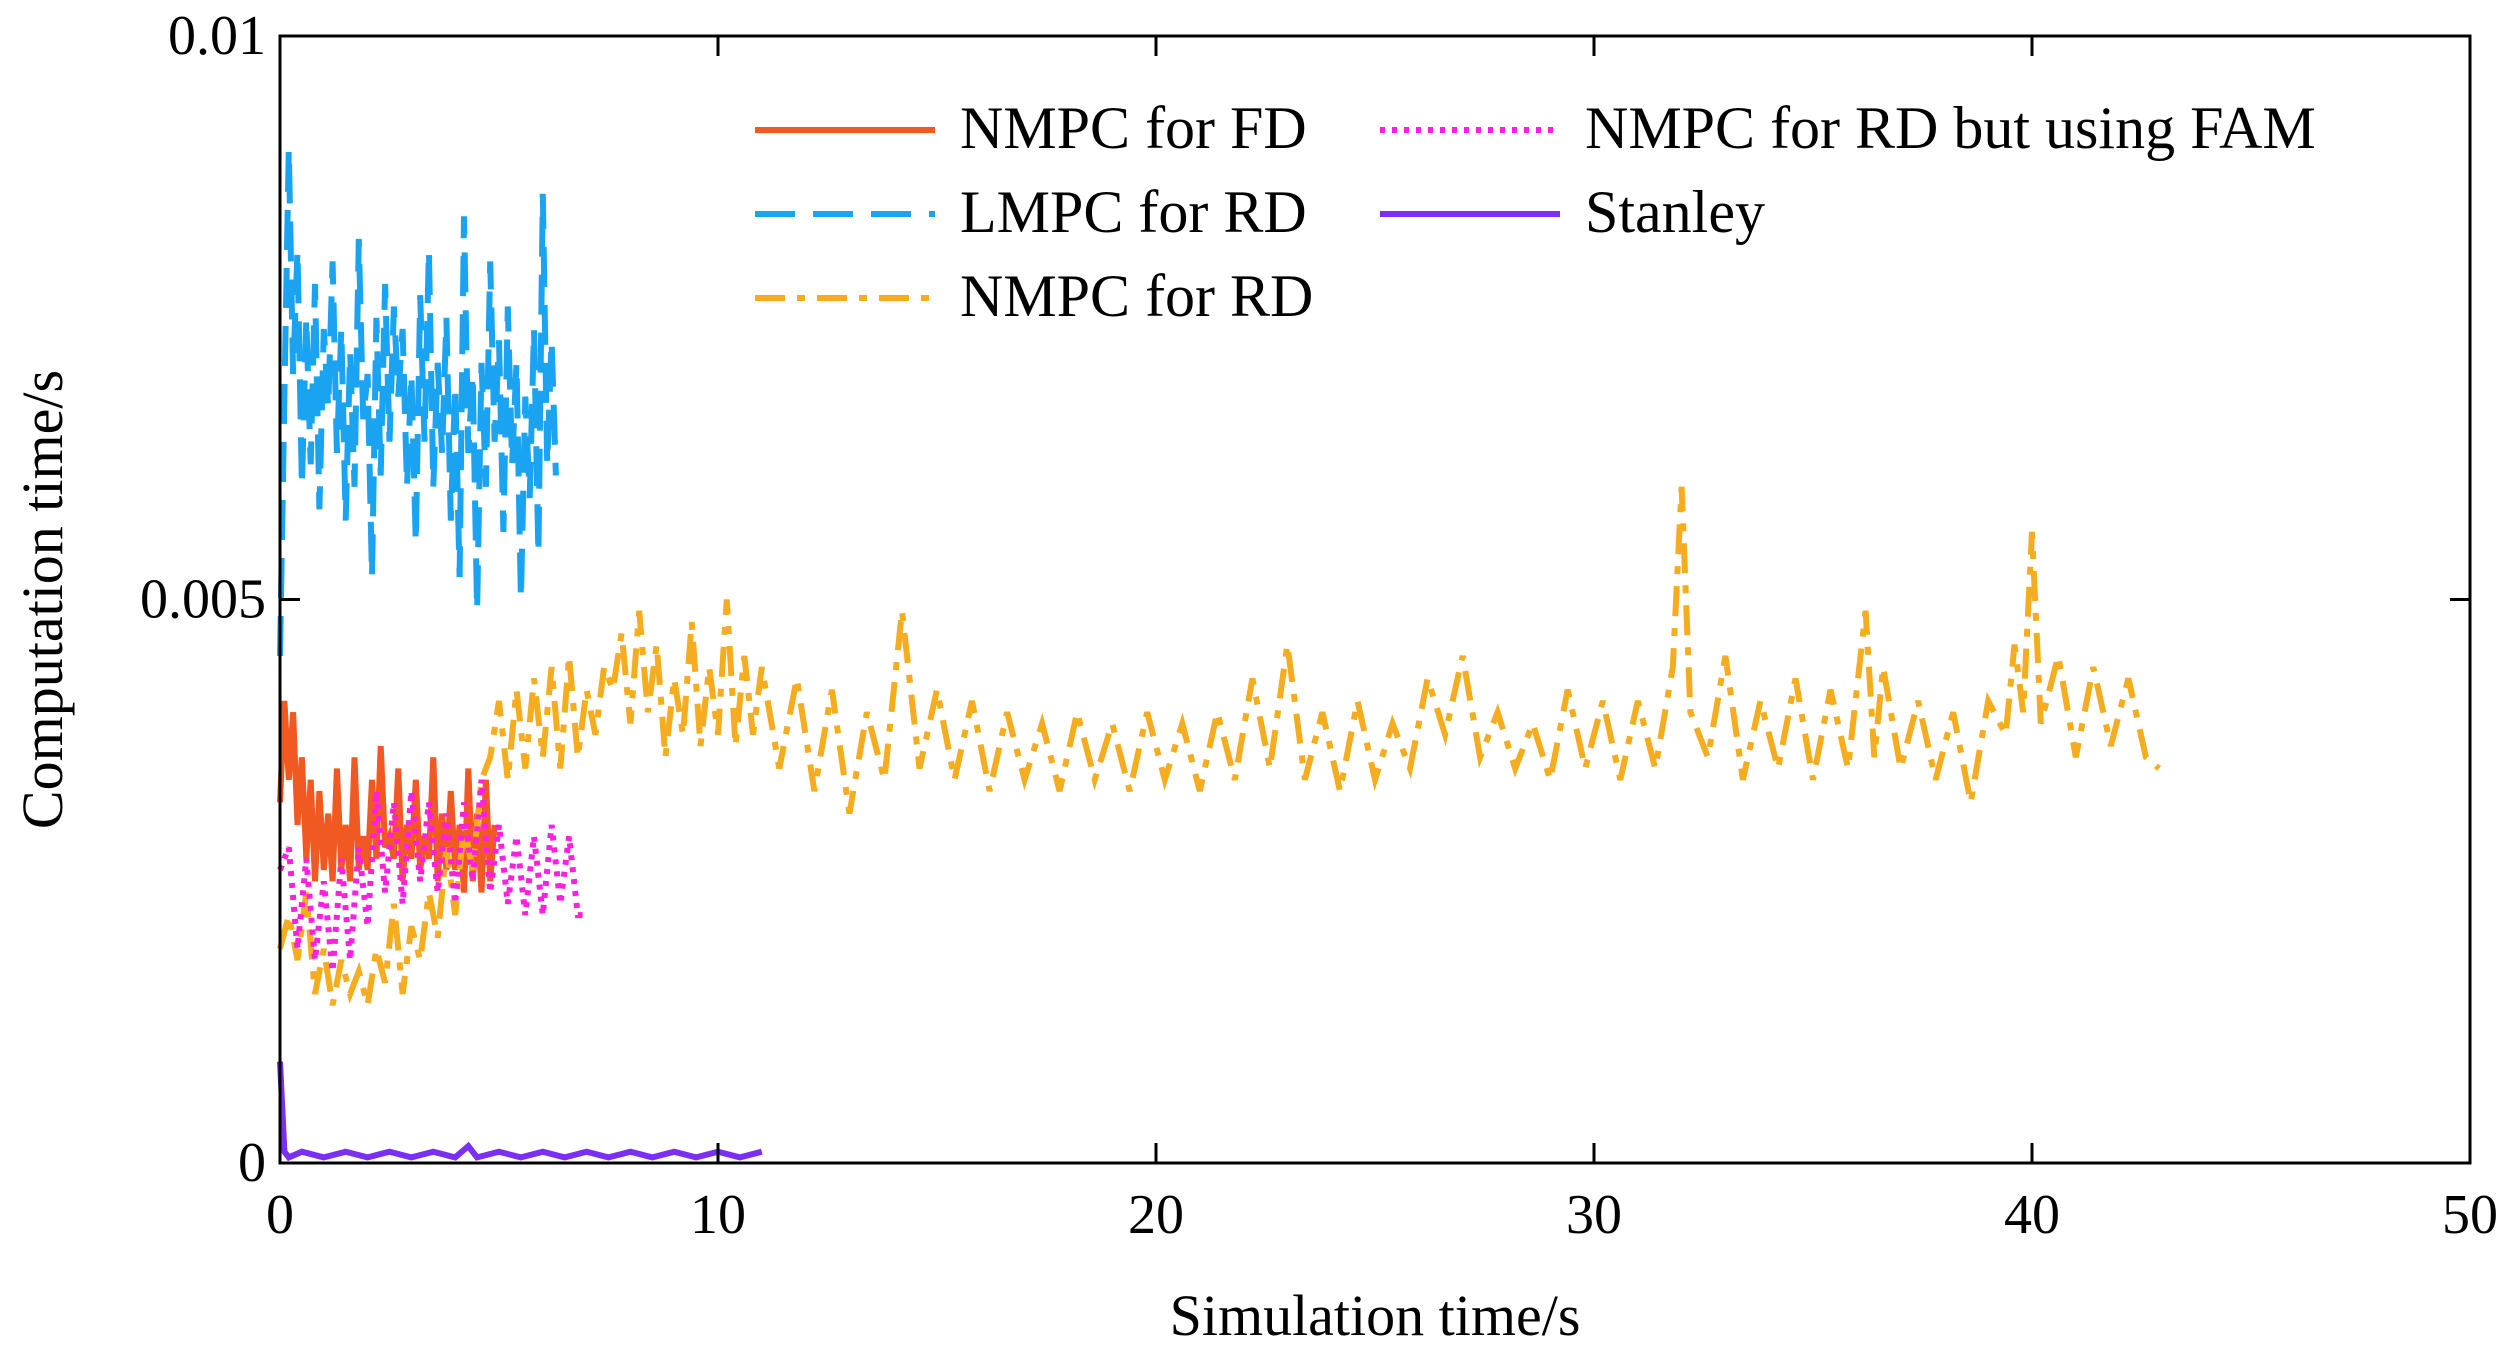  I want to click on x-tick-label: 40, so click(2032, 1215).